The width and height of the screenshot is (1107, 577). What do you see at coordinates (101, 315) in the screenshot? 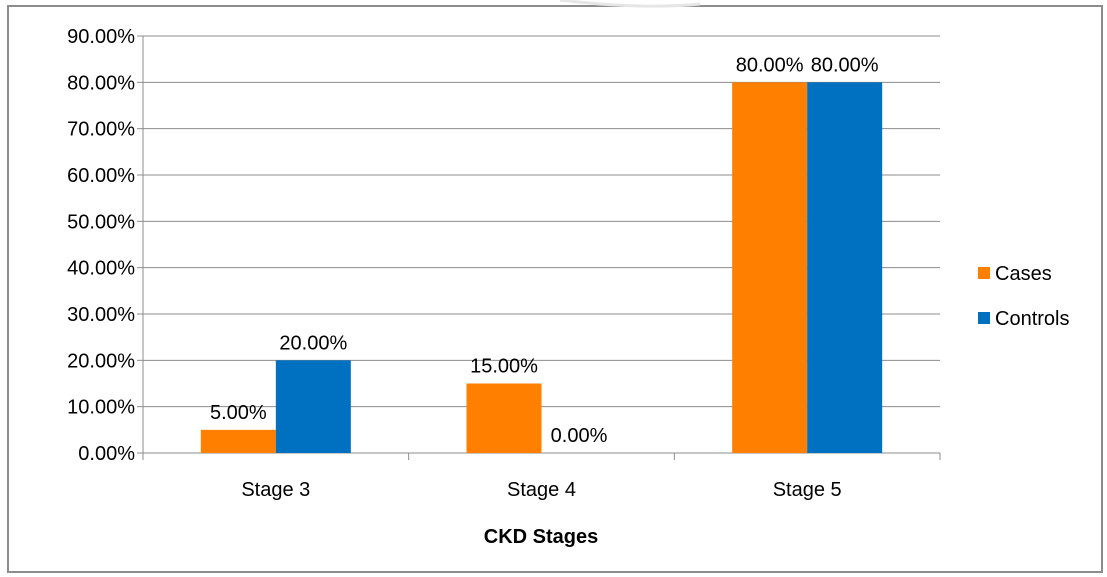
I see `y-tick-label: 30.00%` at bounding box center [101, 315].